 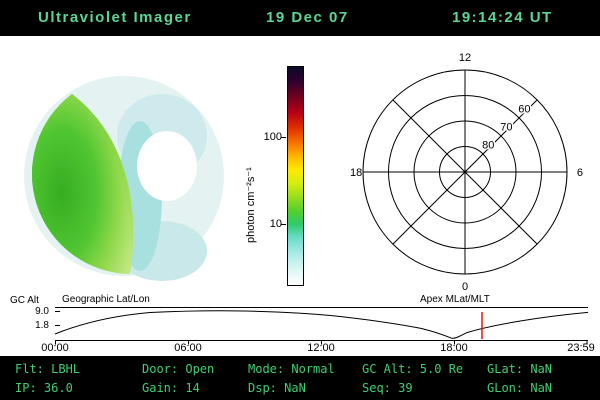 I want to click on lat-label-80: 80, so click(x=488, y=146).